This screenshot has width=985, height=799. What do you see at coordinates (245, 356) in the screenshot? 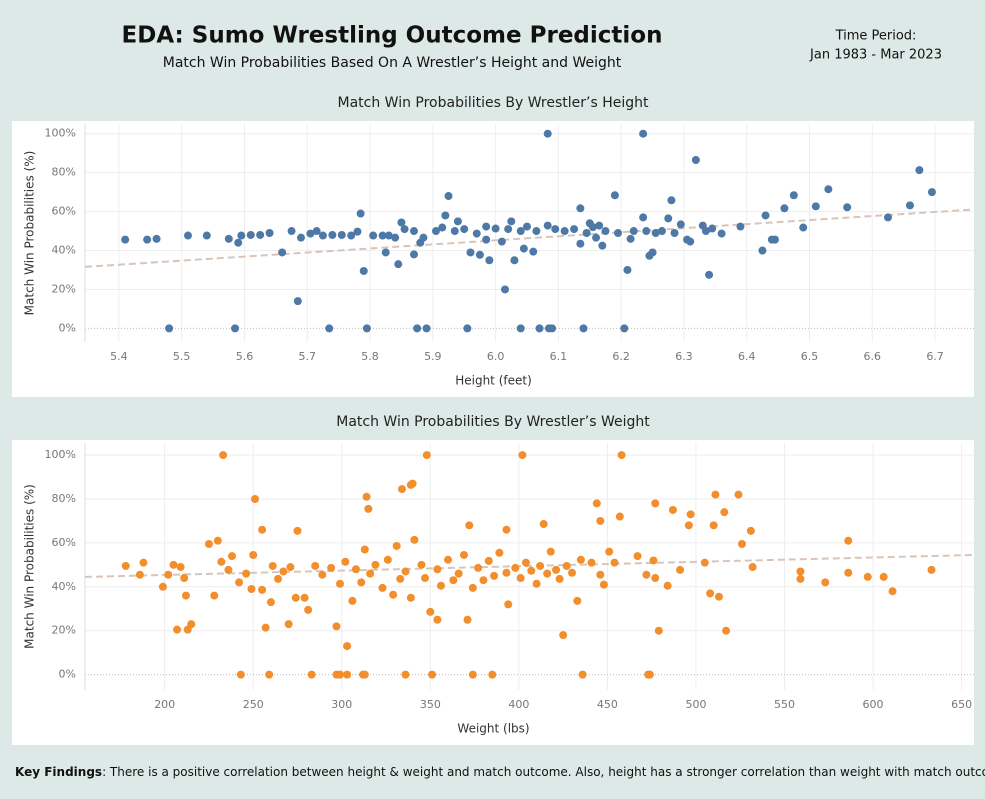
I see `x-tick-label: 5.6` at bounding box center [245, 356].